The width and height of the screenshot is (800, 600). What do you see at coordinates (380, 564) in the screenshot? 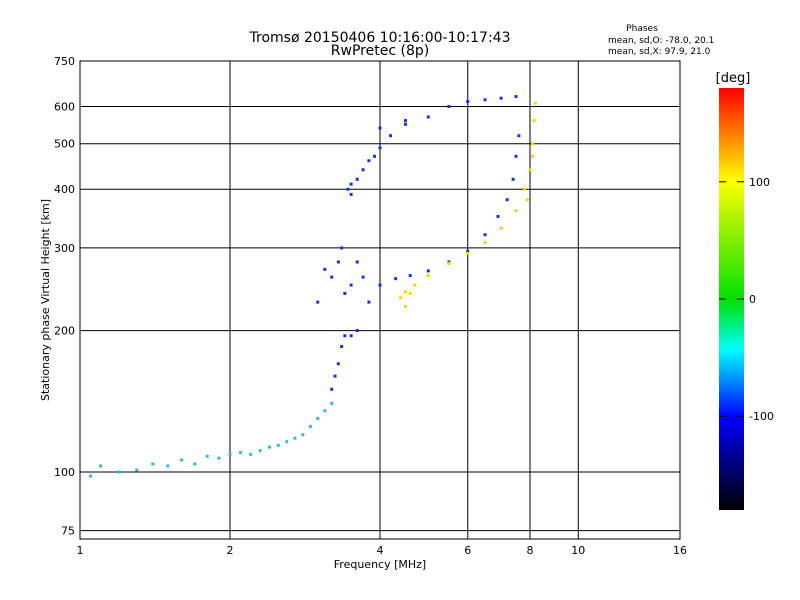
I see `x-axis-label: Frequency [MHz]` at bounding box center [380, 564].